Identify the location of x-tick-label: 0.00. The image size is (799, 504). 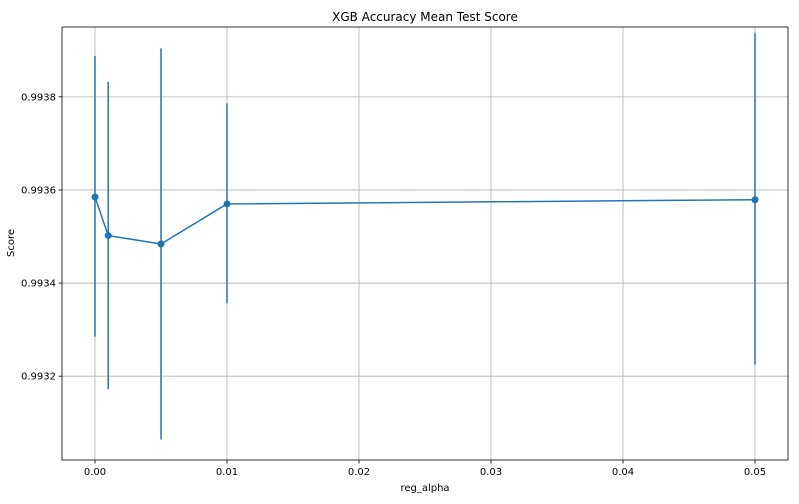
(95, 472).